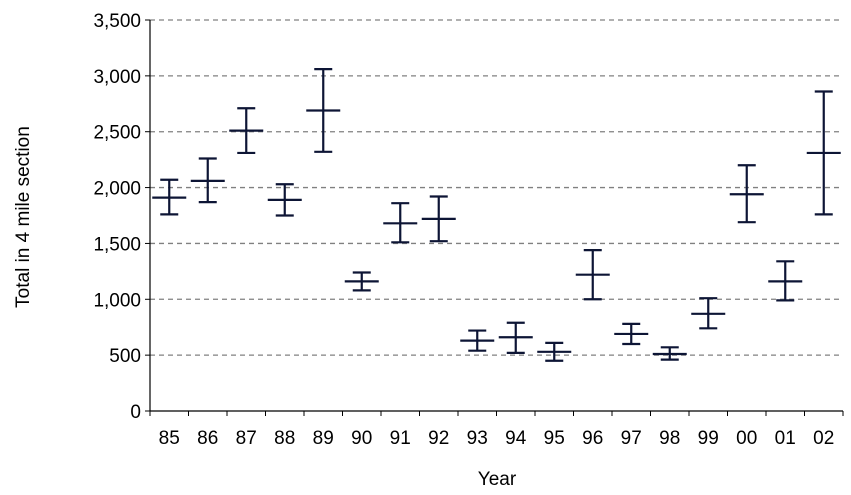 The height and width of the screenshot is (495, 851). What do you see at coordinates (284, 438) in the screenshot?
I see `x-tick-label: 88` at bounding box center [284, 438].